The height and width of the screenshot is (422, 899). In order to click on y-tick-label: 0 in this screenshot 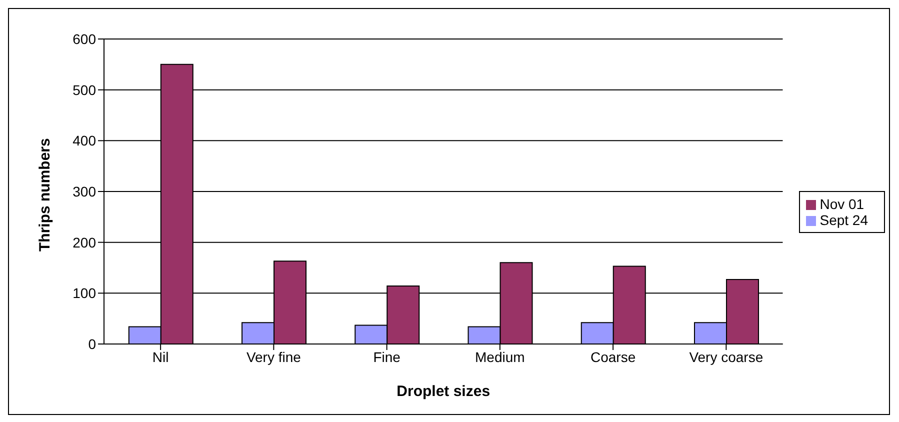, I will do `click(92, 344)`.